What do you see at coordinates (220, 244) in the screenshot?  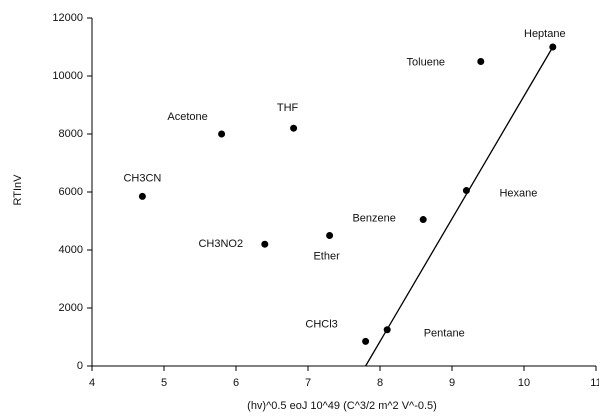 I see `point-label: CH3NO2` at bounding box center [220, 244].